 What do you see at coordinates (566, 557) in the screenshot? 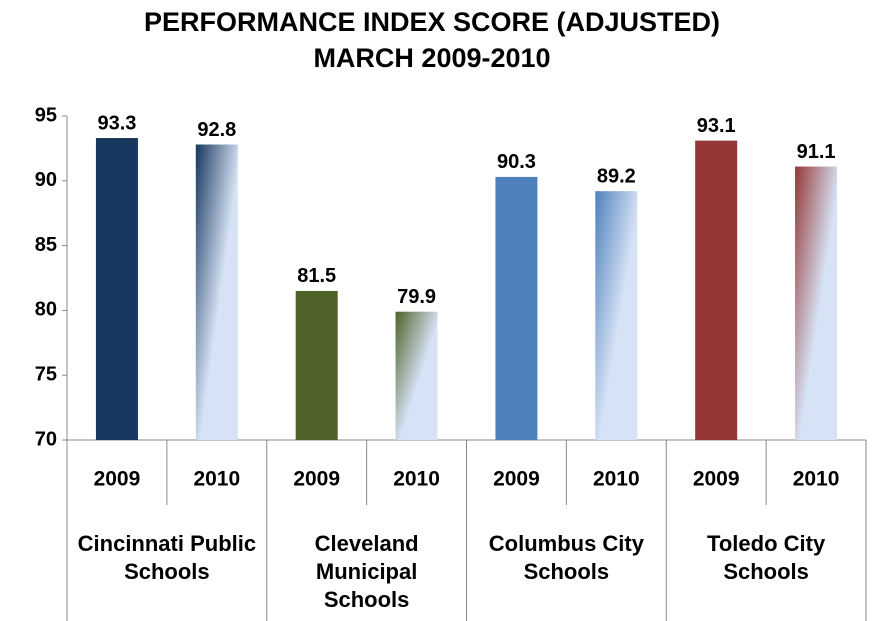
I see `group-label: Columbus City Schools` at bounding box center [566, 557].